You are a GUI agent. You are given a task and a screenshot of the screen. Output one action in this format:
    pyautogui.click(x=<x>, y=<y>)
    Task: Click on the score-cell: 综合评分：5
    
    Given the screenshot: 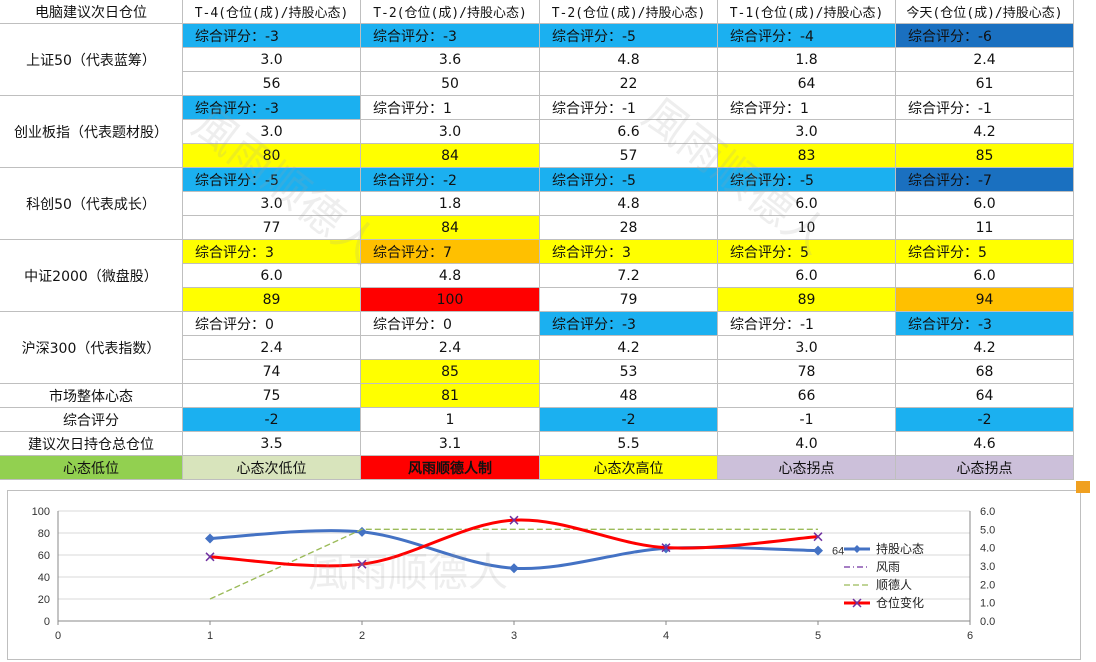 What is the action you would take?
    pyautogui.click(x=807, y=252)
    